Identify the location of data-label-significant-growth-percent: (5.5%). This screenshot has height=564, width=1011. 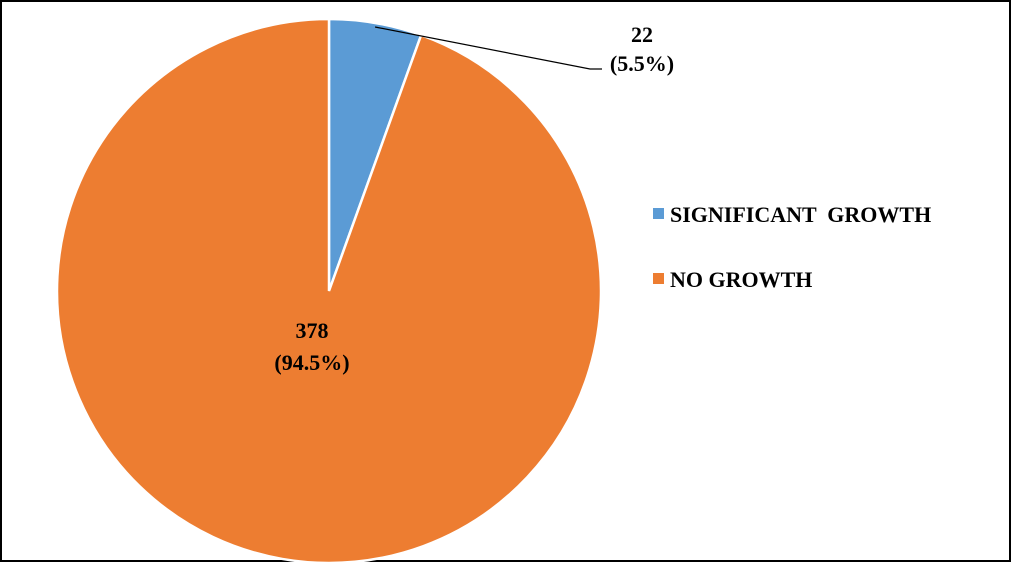
(642, 63).